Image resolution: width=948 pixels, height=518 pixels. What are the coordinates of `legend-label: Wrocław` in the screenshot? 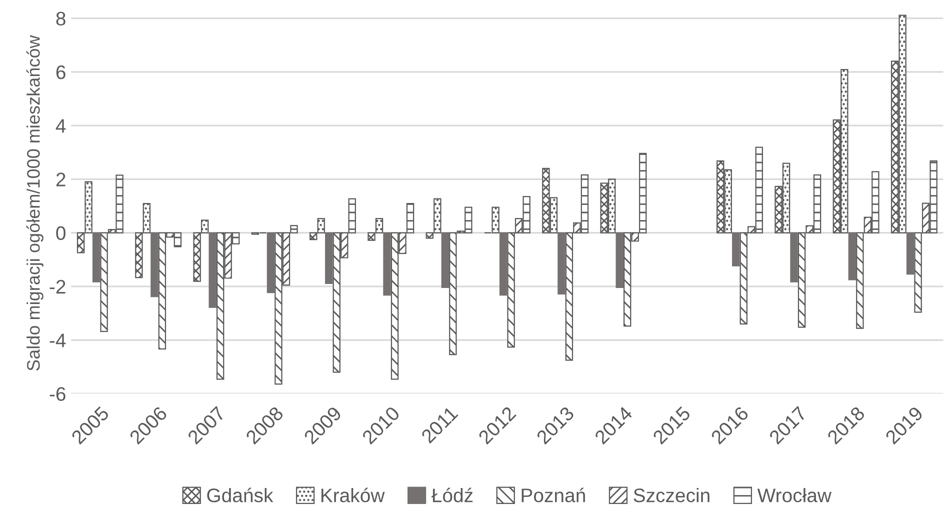 It's located at (794, 495).